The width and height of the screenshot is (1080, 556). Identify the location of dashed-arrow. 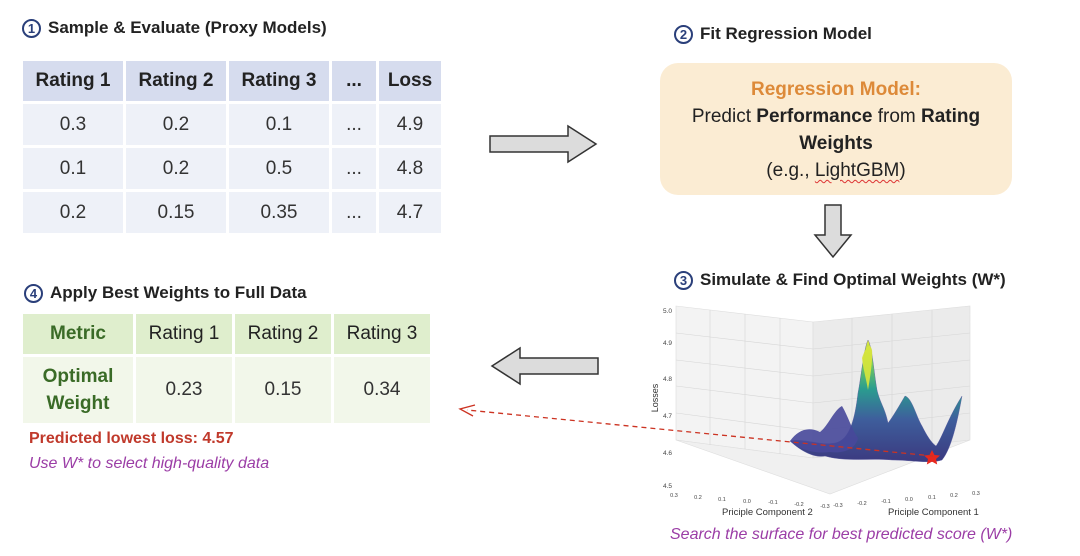
(696, 430).